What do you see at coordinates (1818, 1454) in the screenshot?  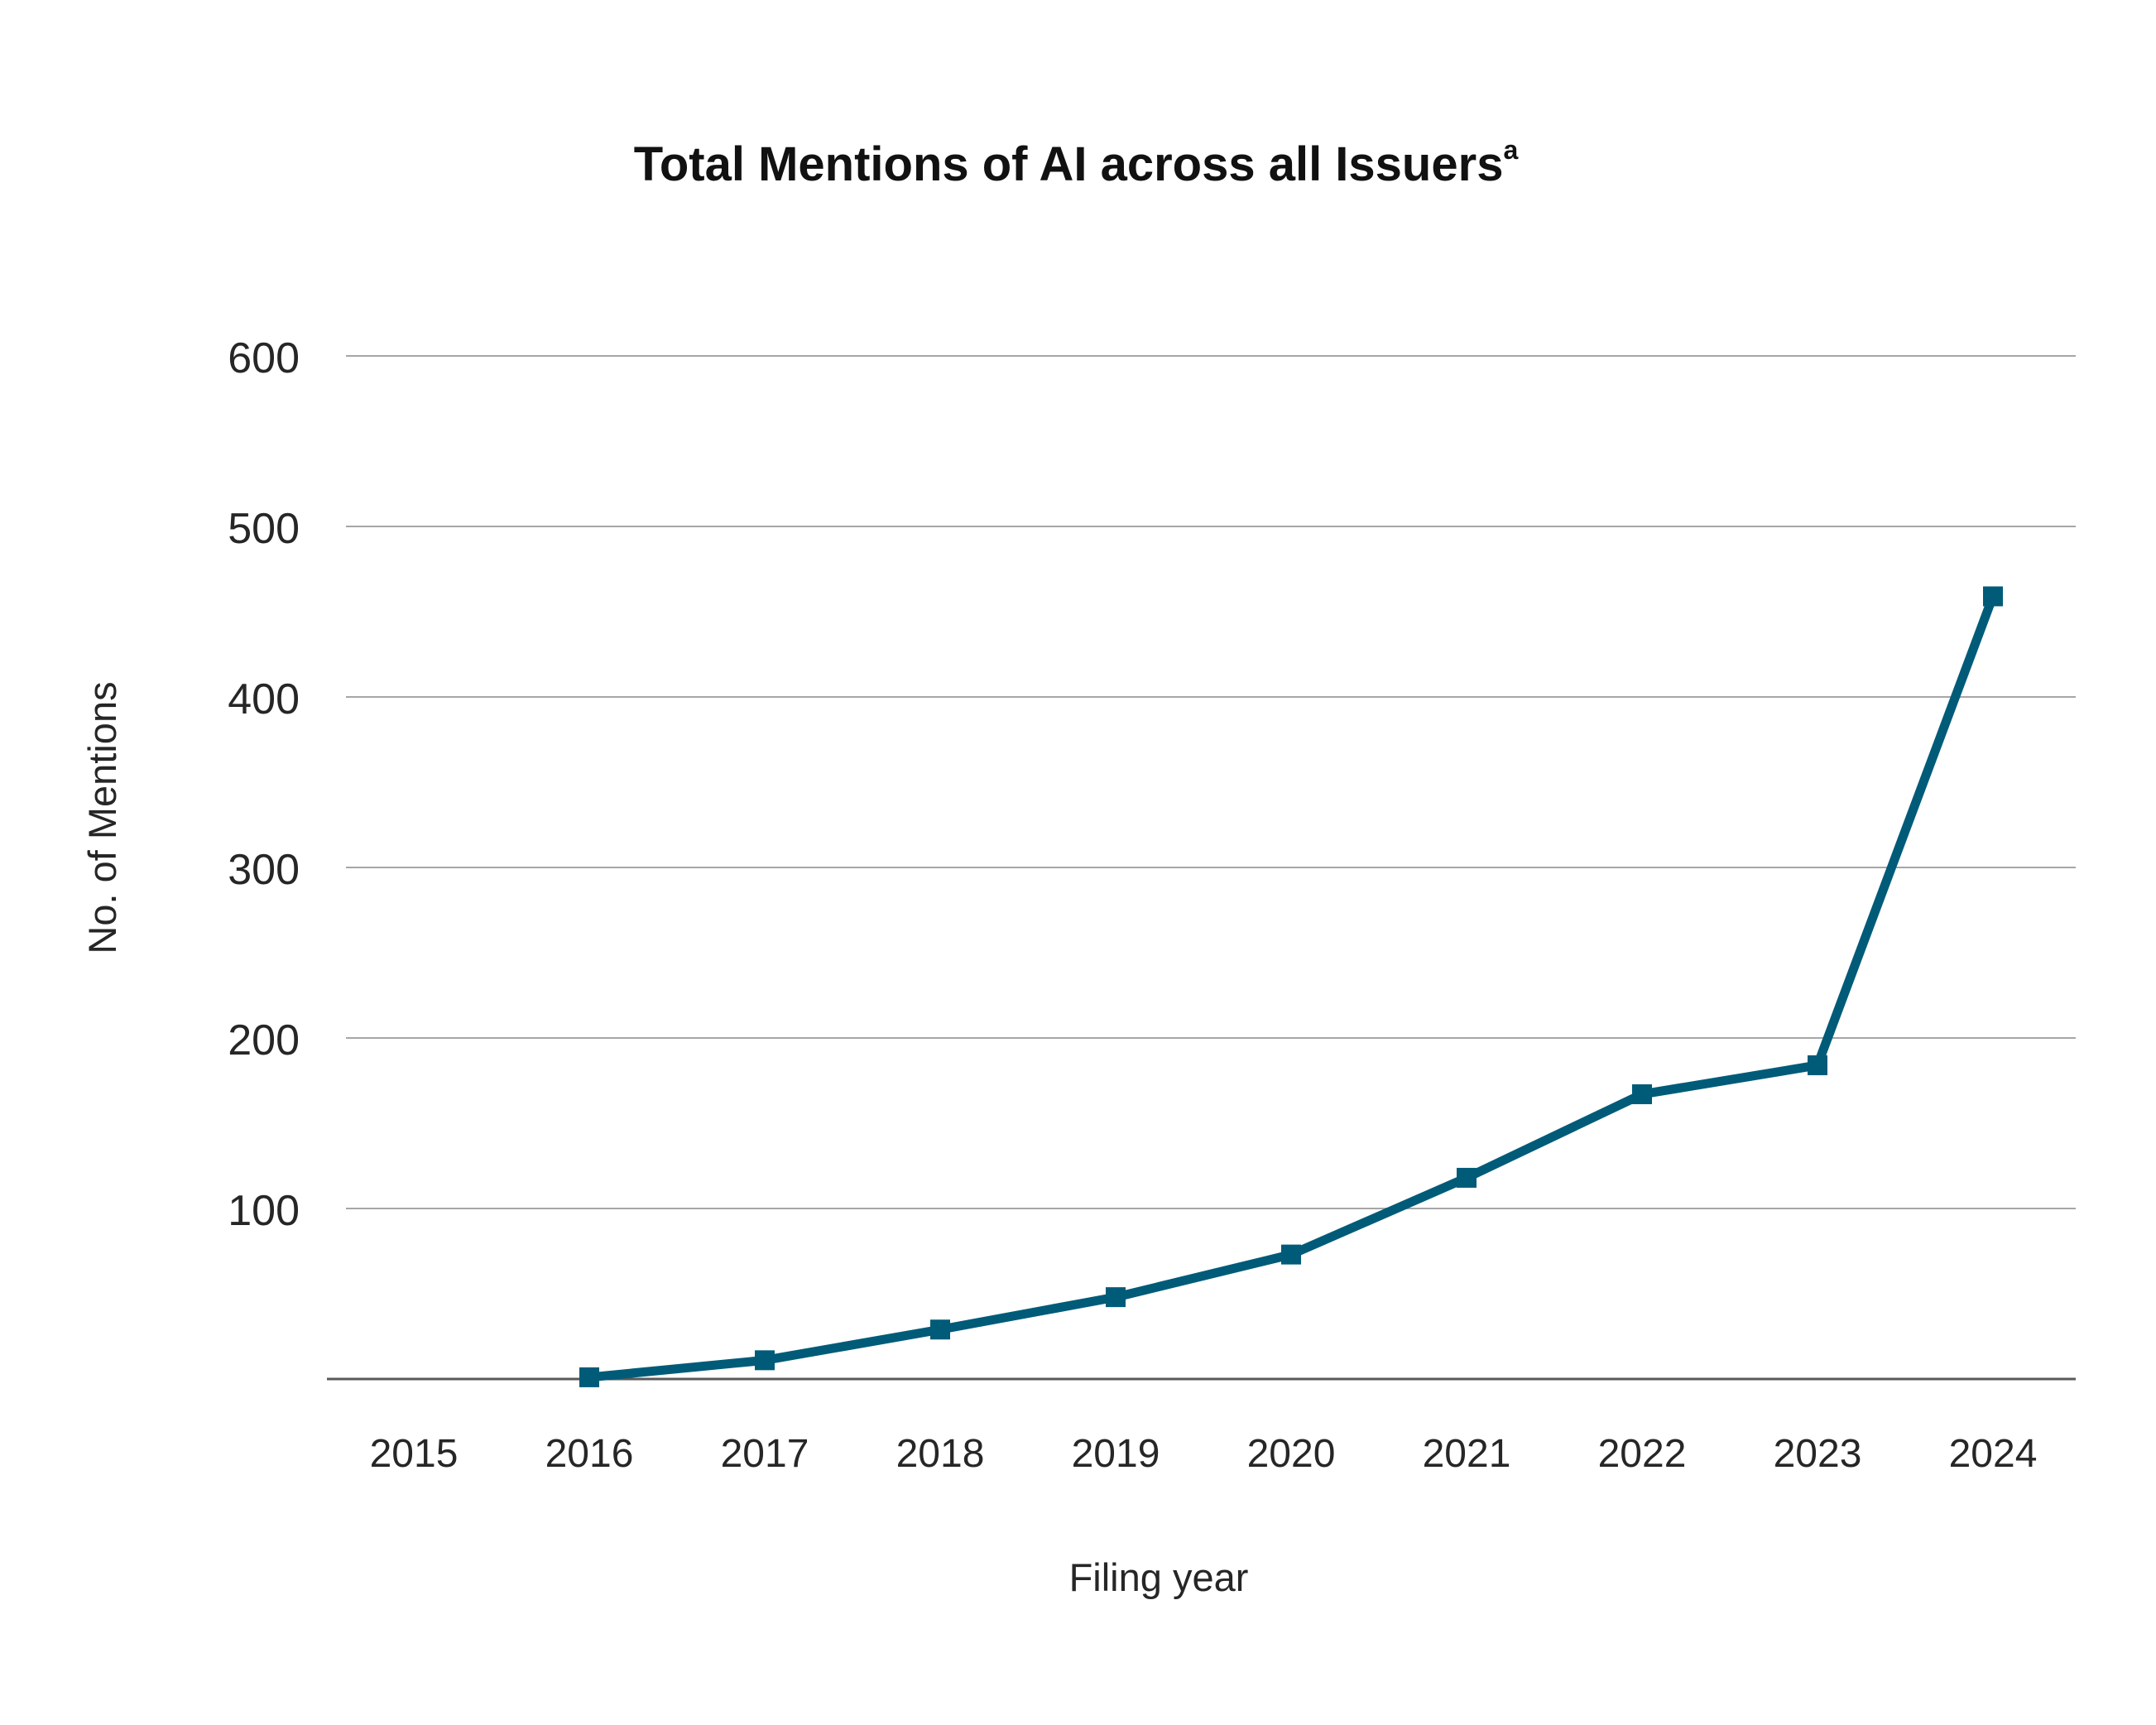 I see `x-tick-label-2023: 2023` at bounding box center [1818, 1454].